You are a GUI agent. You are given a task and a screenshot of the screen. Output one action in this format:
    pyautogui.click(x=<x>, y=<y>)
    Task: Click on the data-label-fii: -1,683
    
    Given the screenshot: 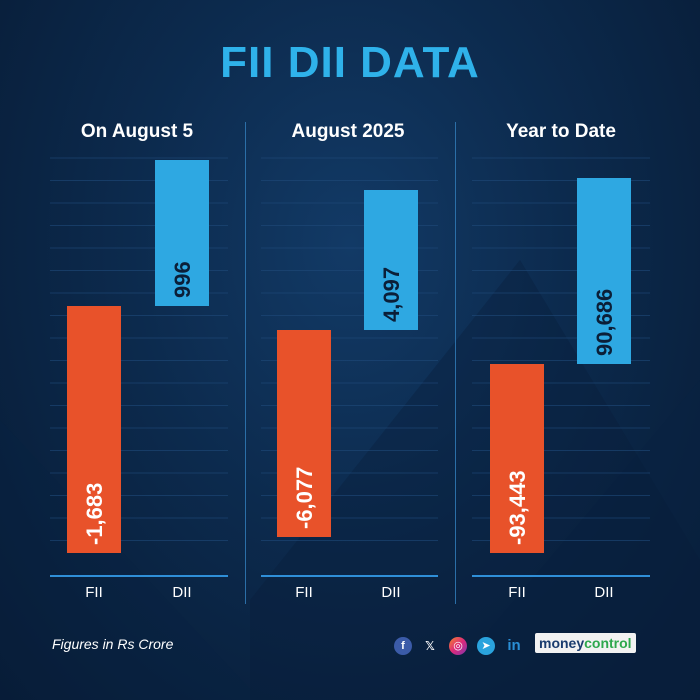 What is the action you would take?
    pyautogui.click(x=94, y=514)
    